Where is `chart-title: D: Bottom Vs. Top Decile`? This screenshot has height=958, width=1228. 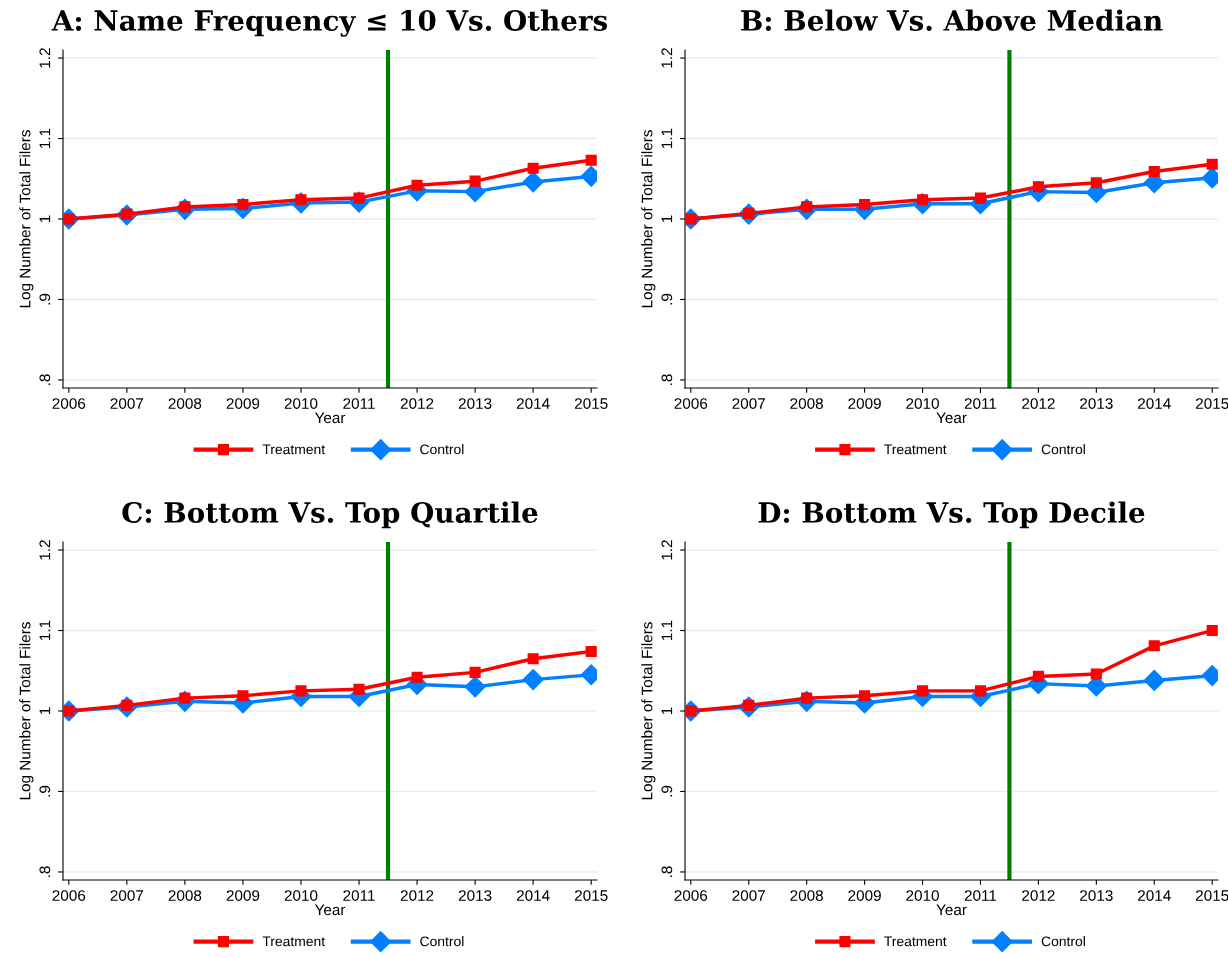 chart-title: D: Bottom Vs. Top Decile is located at coordinates (951, 515).